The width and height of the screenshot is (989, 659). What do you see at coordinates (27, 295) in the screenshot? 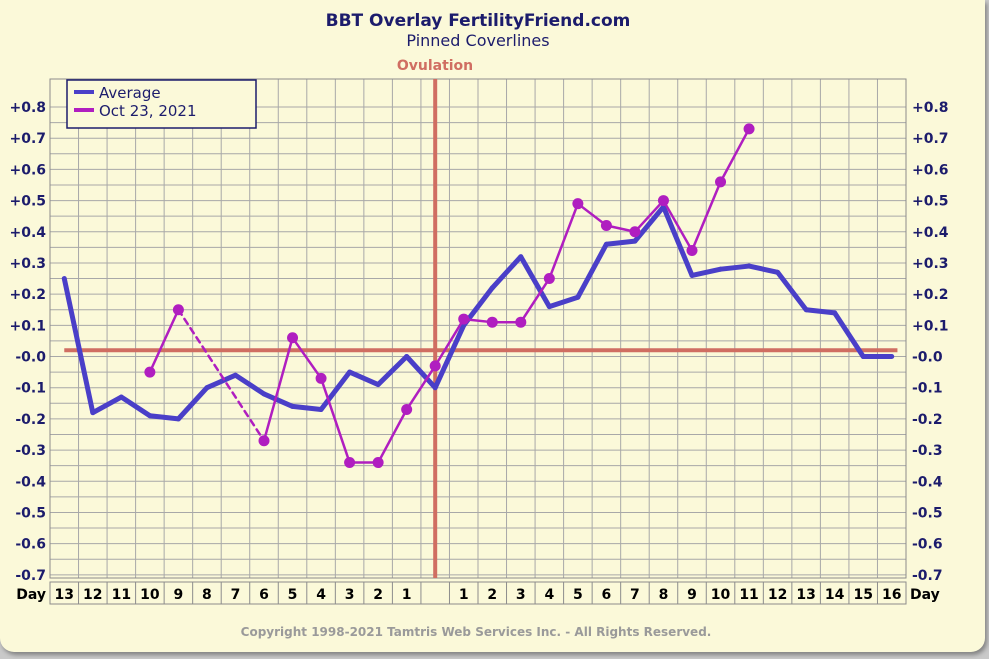
I see `y-tick-left: +0.2` at bounding box center [27, 295].